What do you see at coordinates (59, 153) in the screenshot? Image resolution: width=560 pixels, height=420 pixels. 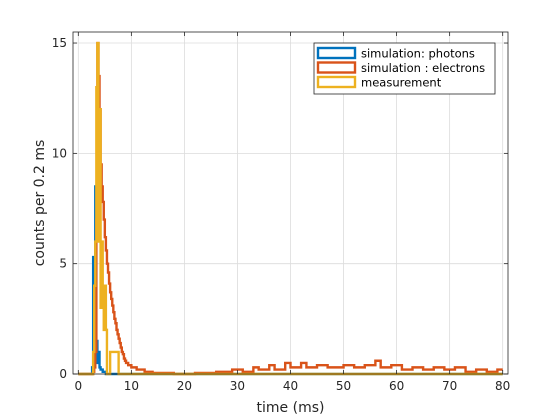 I see `y-tick-label: 10` at bounding box center [59, 153].